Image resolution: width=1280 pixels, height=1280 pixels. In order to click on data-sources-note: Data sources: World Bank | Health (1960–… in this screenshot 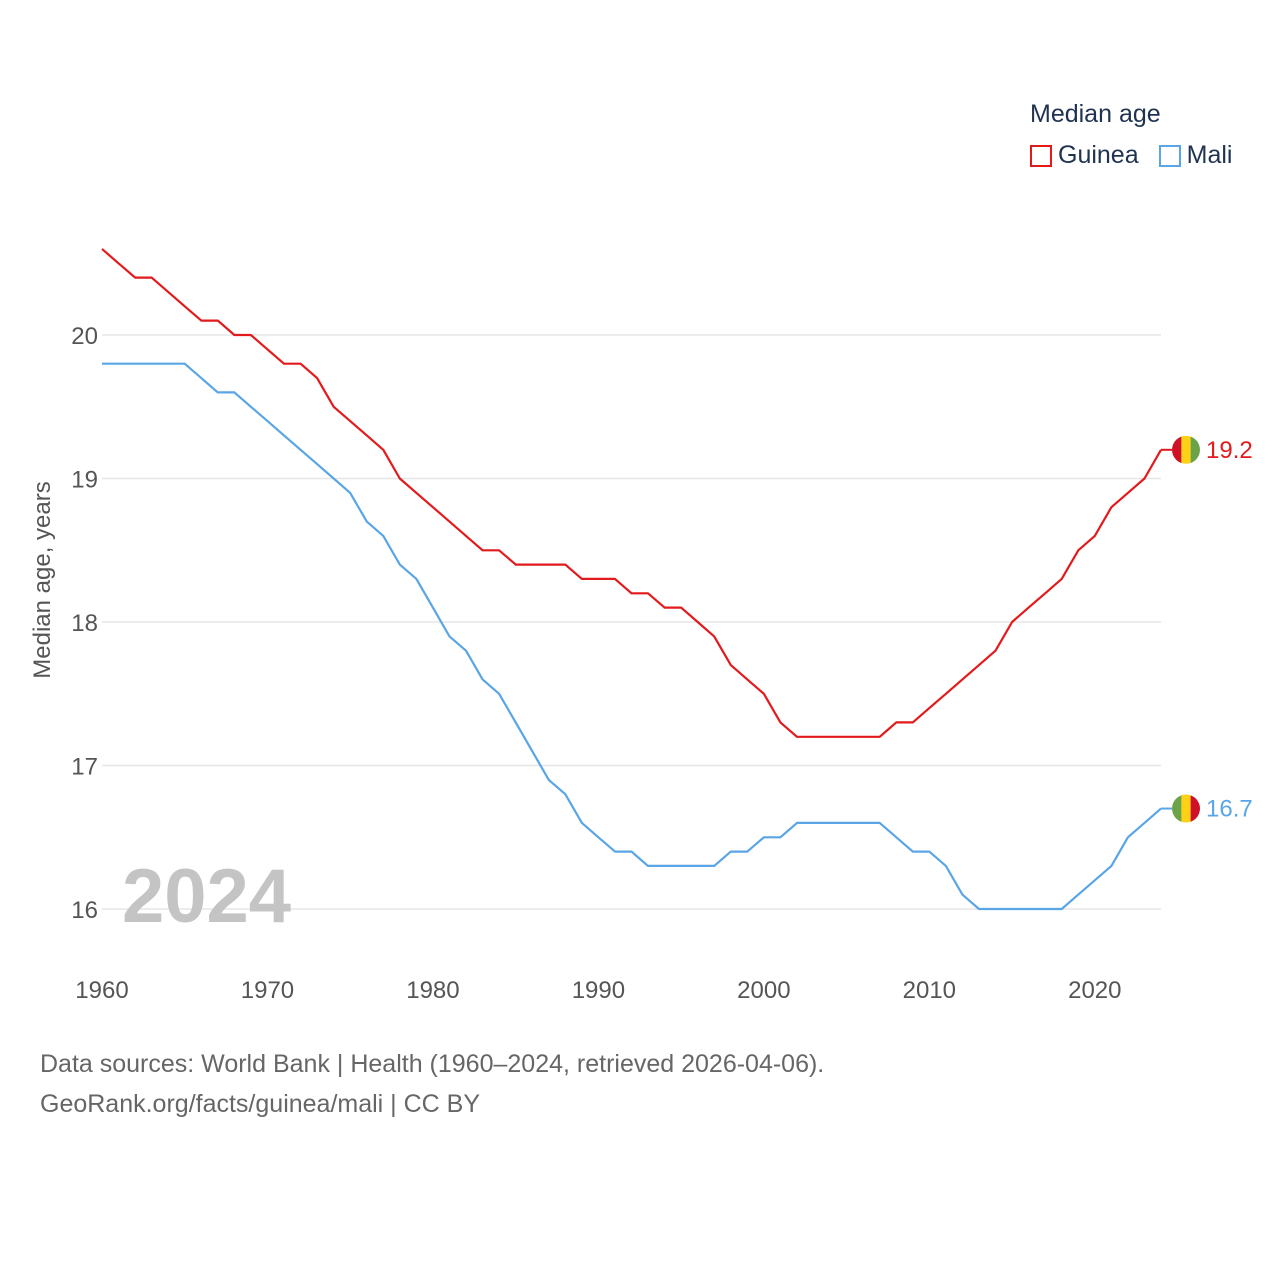, I will do `click(432, 1064)`.